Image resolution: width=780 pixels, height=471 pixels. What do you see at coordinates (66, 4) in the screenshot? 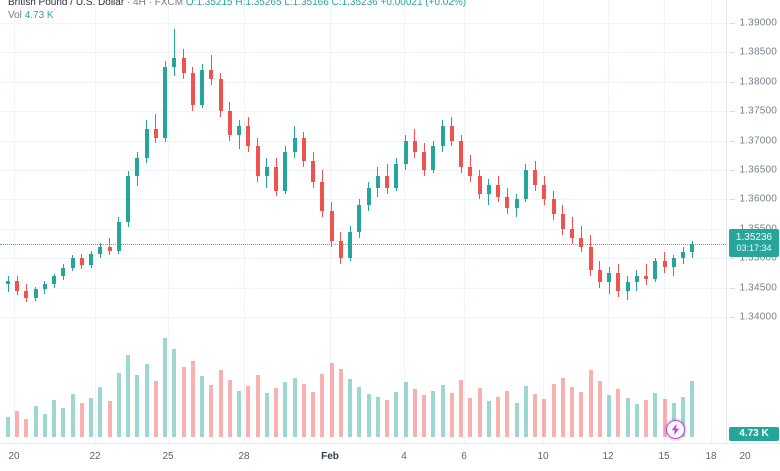
I see `legend-symbol: British Pound / U.S. Dollar` at bounding box center [66, 4].